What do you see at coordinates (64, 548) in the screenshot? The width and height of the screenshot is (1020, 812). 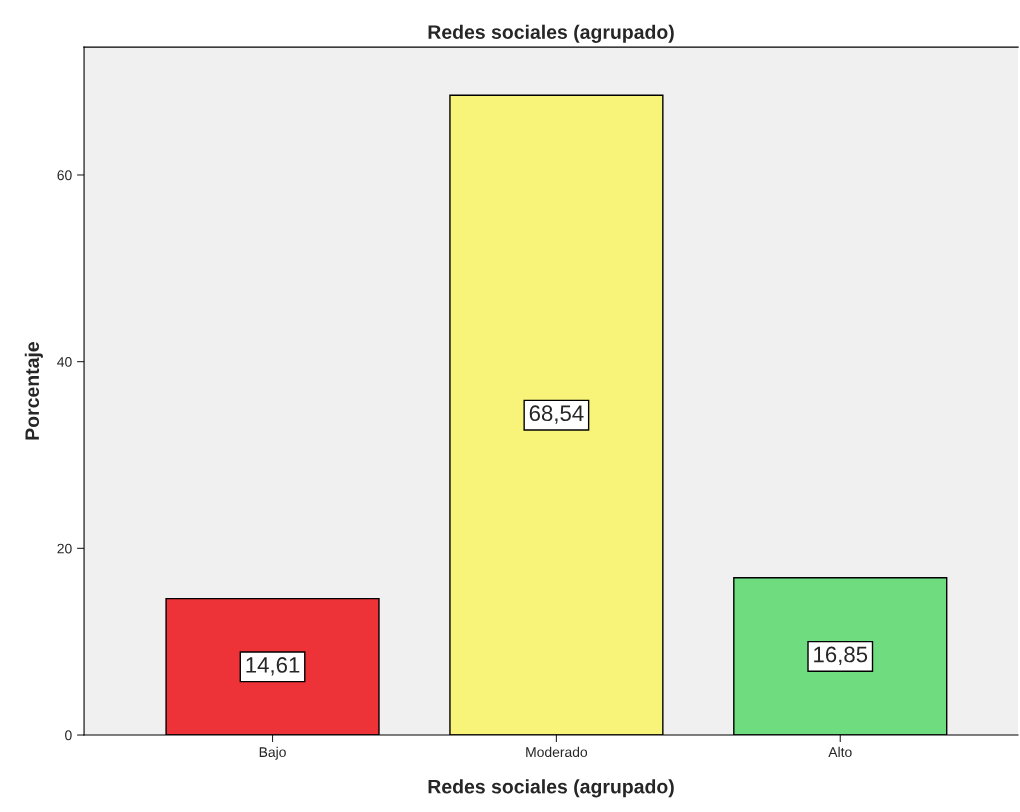 I see `y-tick-label: 20` at bounding box center [64, 548].